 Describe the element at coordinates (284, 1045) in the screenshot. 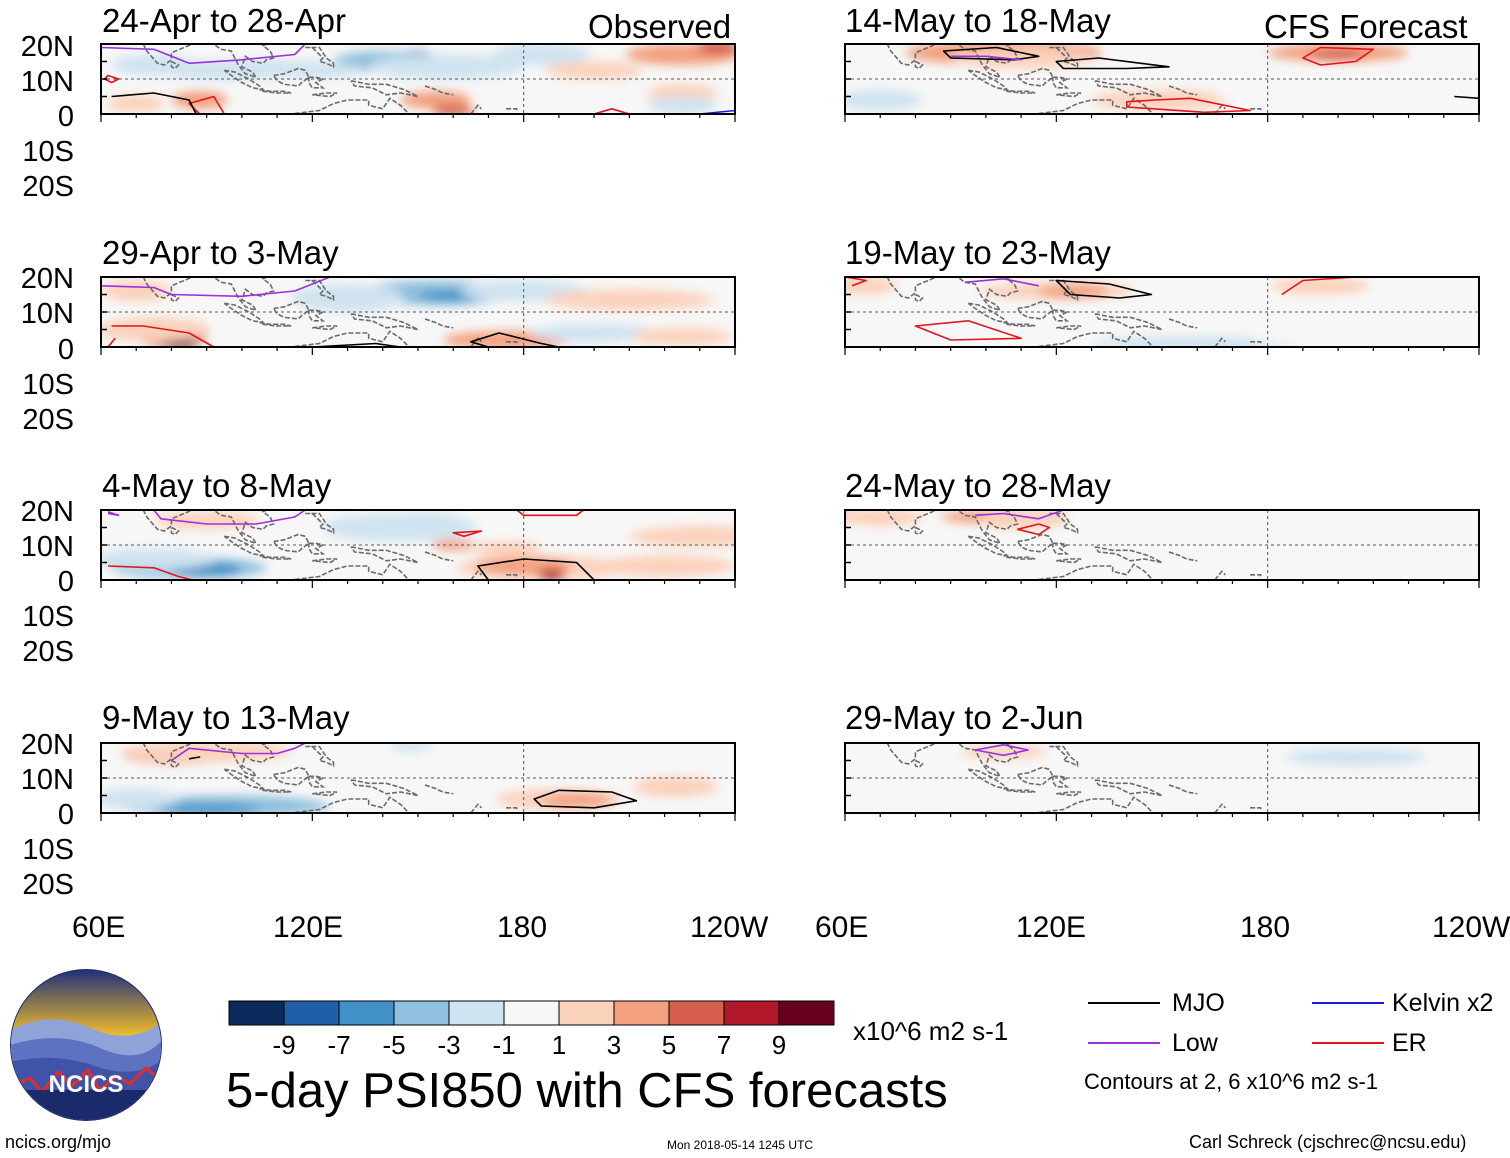

I see `colorbar-tick-label: -9` at that location.